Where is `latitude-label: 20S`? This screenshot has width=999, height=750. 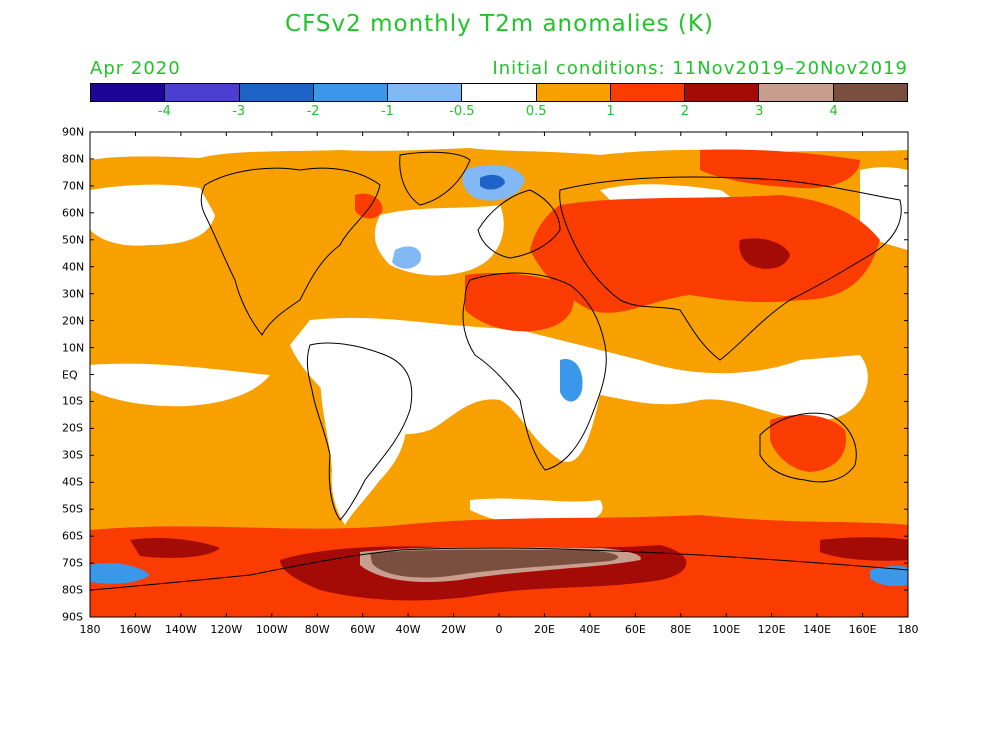 latitude-label: 20S is located at coordinates (72, 428).